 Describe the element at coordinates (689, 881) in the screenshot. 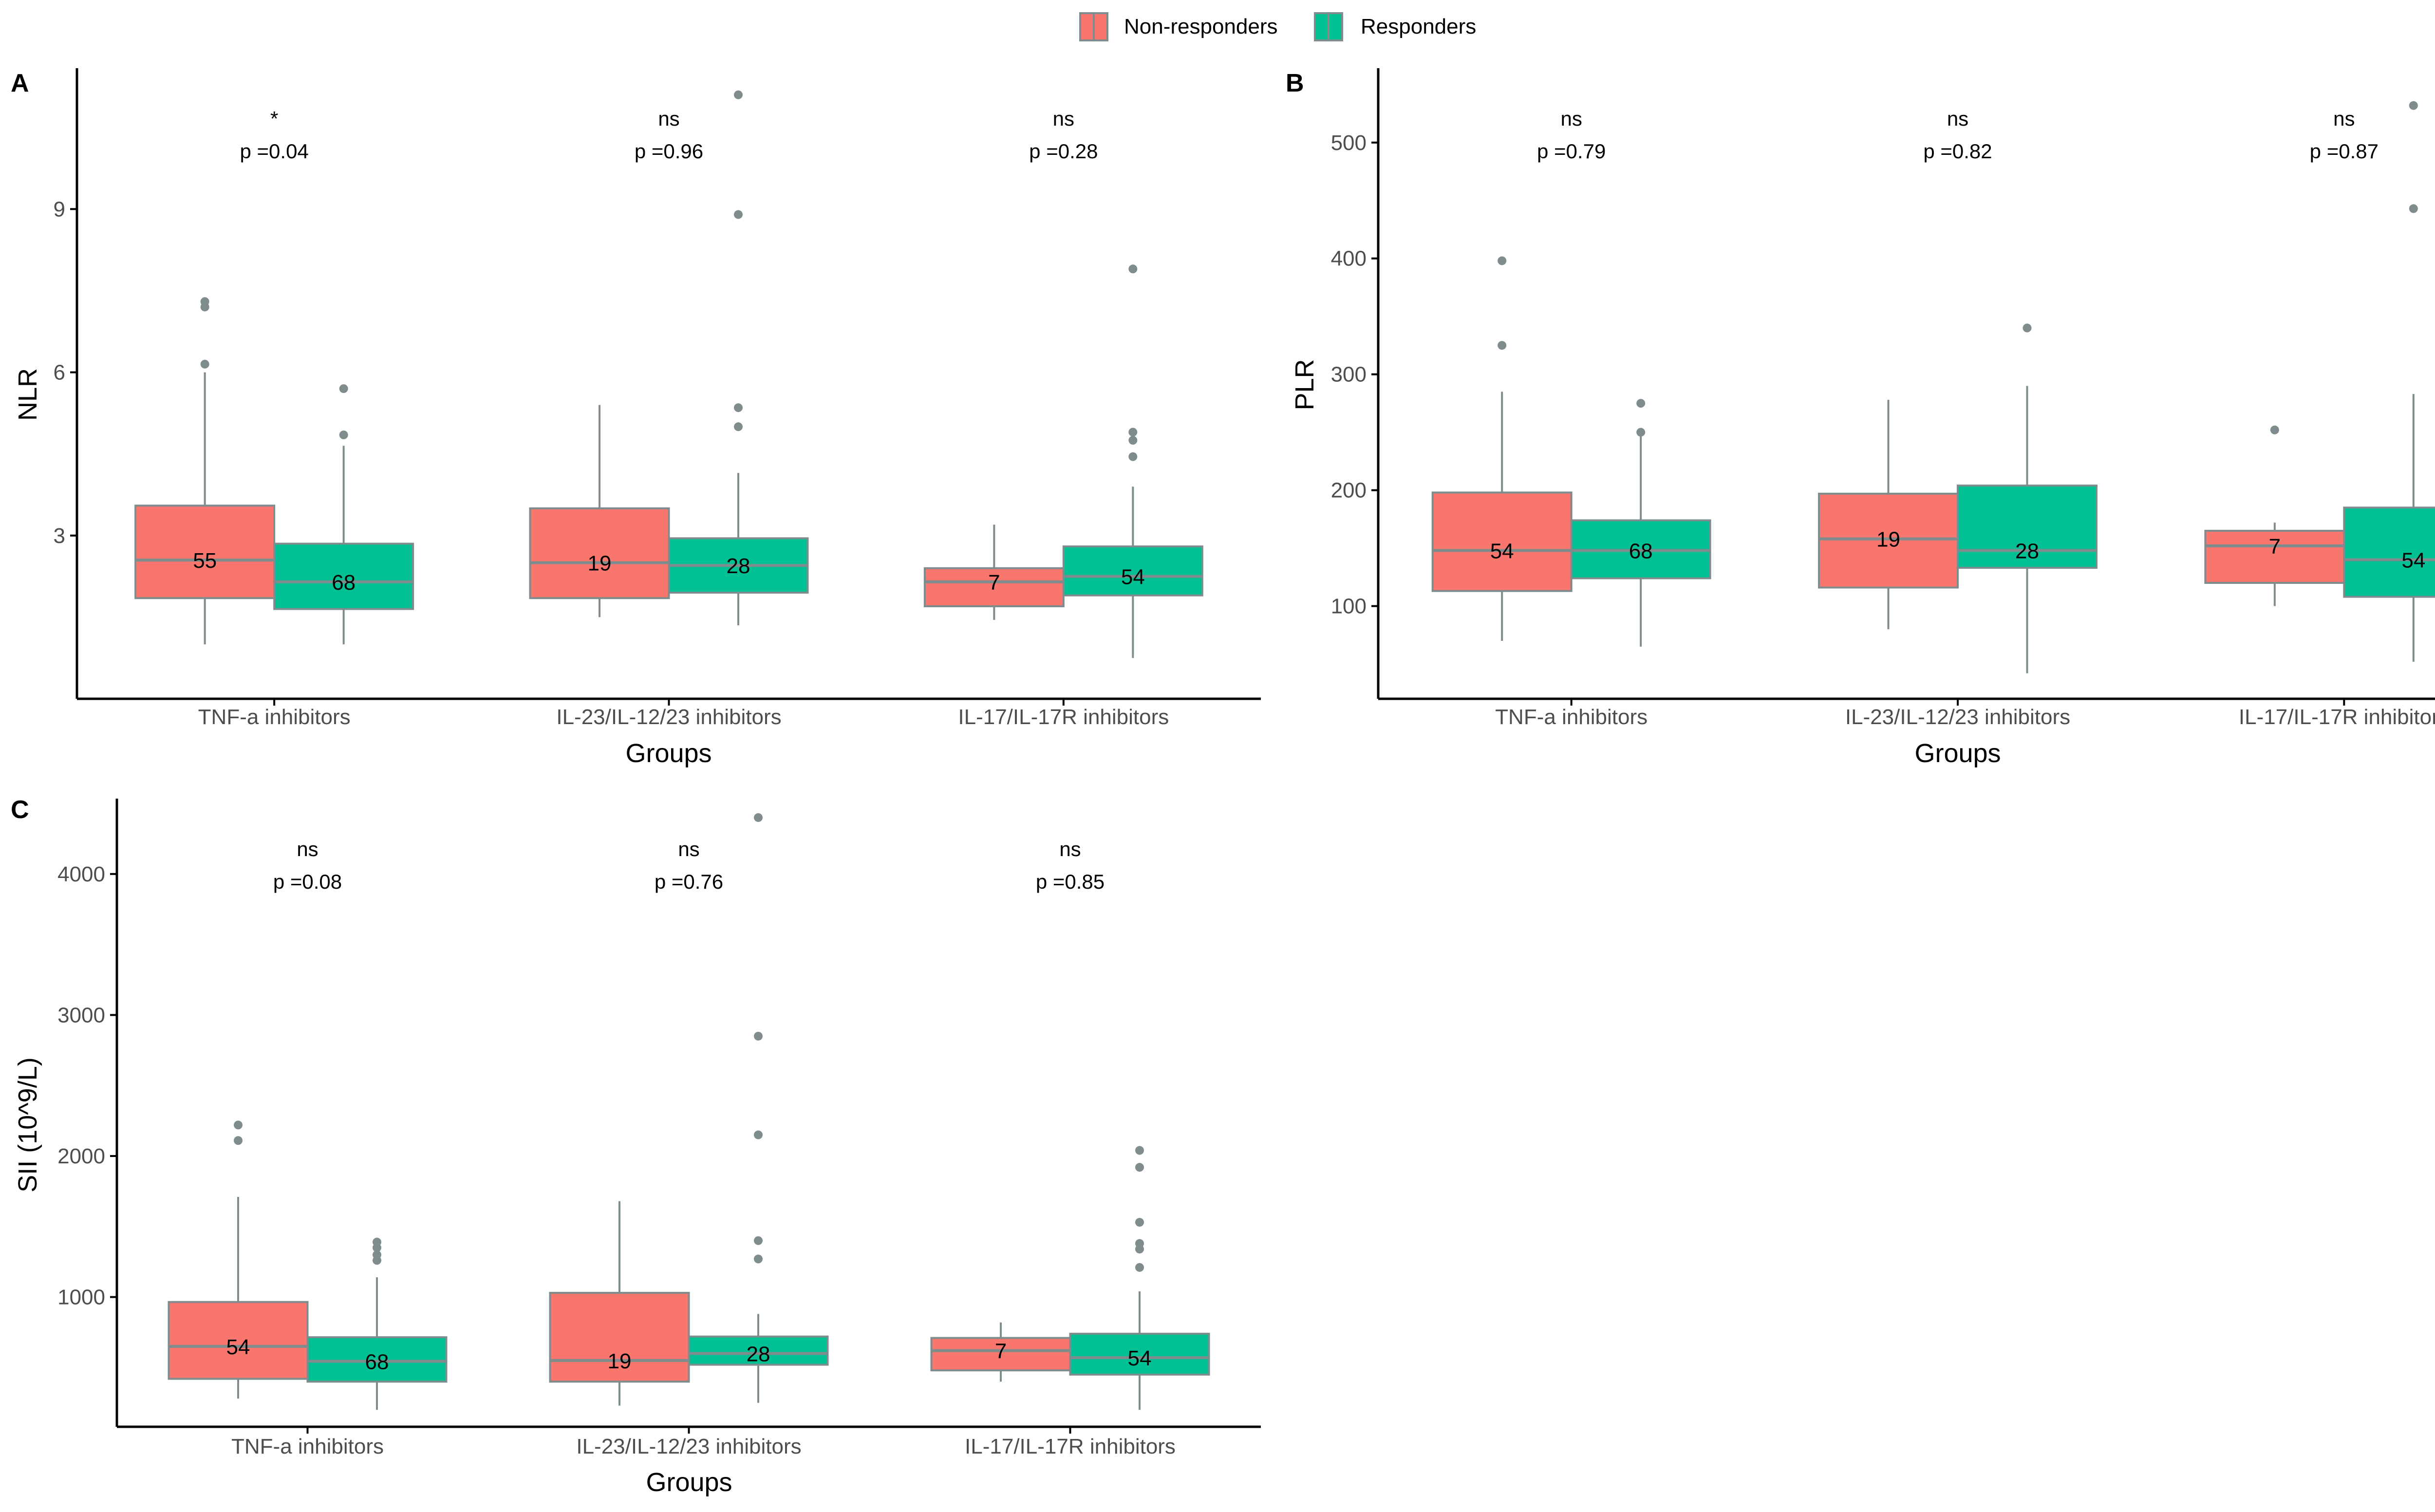

I see `panel-c-pvalue-il-23-il-12-23-inhibitors: p =0.76` at that location.